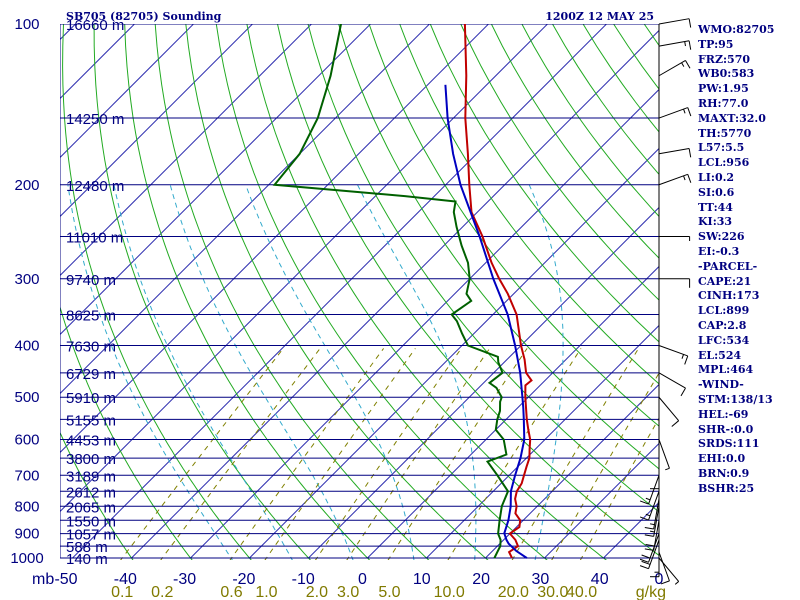 This screenshot has height=600, width=800. Describe the element at coordinates (26, 534) in the screenshot. I see `pressure-tick-label: 900` at that location.